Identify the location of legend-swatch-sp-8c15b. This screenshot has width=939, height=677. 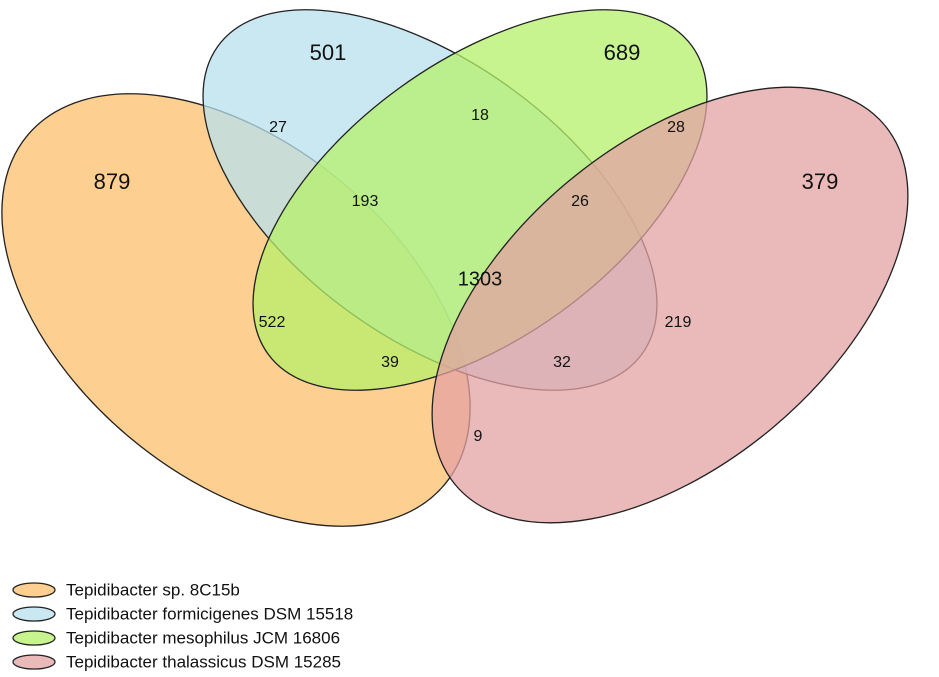
(34, 590).